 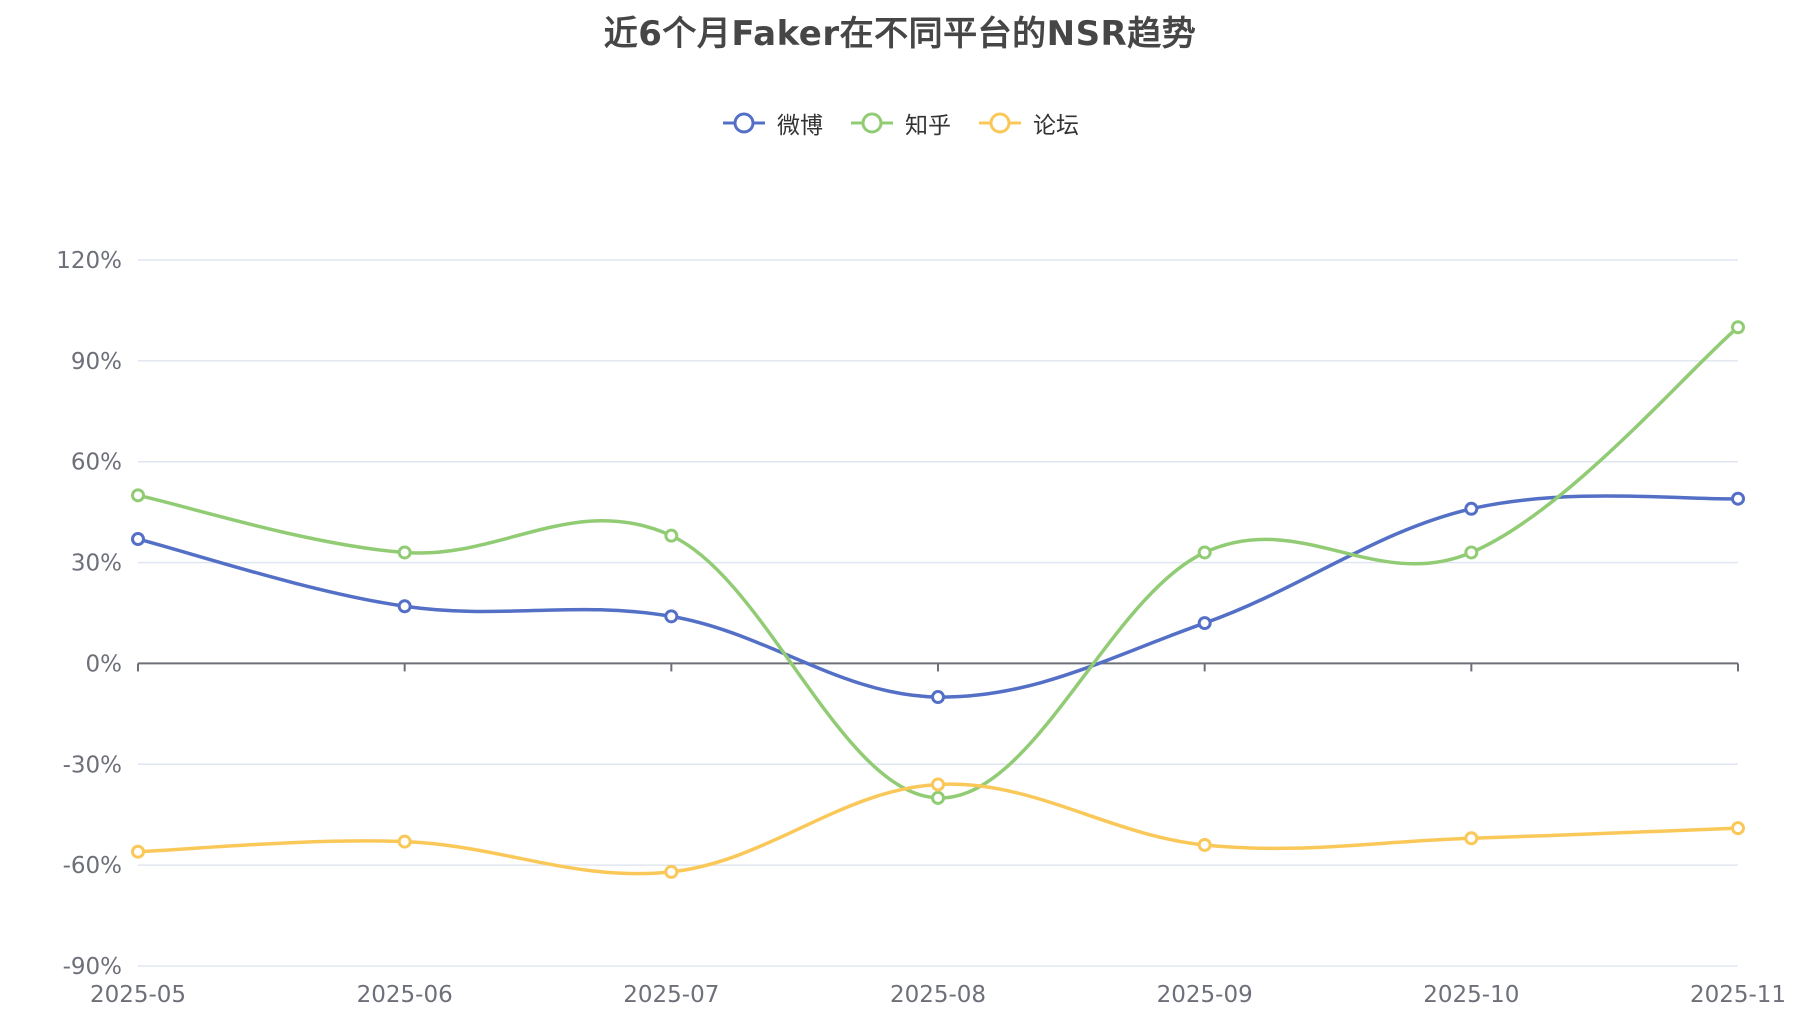 I want to click on legend-marker-forum, so click(x=1000, y=123).